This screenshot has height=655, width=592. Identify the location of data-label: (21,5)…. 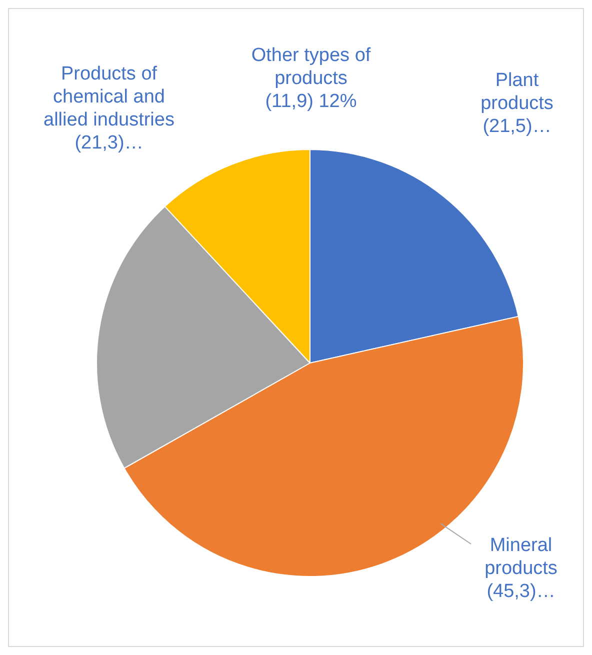
(517, 127).